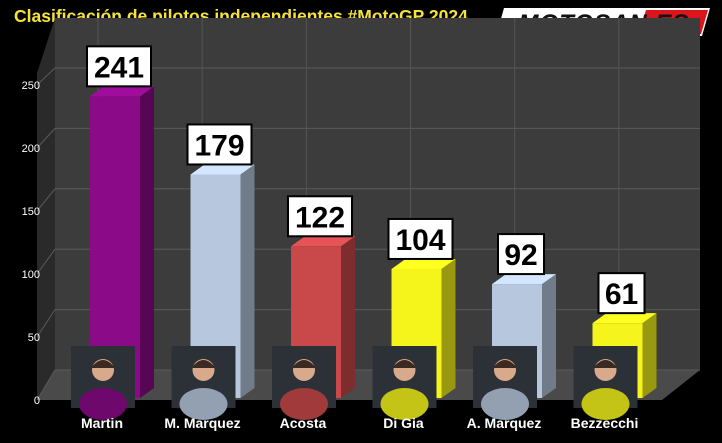 This screenshot has height=443, width=722. I want to click on data-label: 92, so click(520, 255).